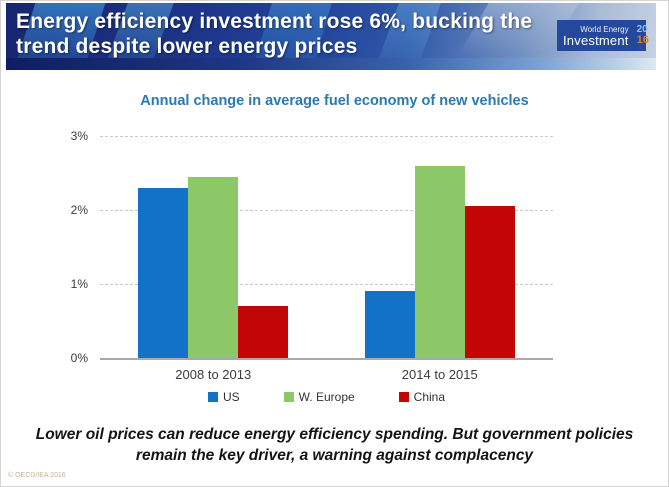  What do you see at coordinates (604, 29) in the screenshot?
I see `logo-brand-line1: World Energy` at bounding box center [604, 29].